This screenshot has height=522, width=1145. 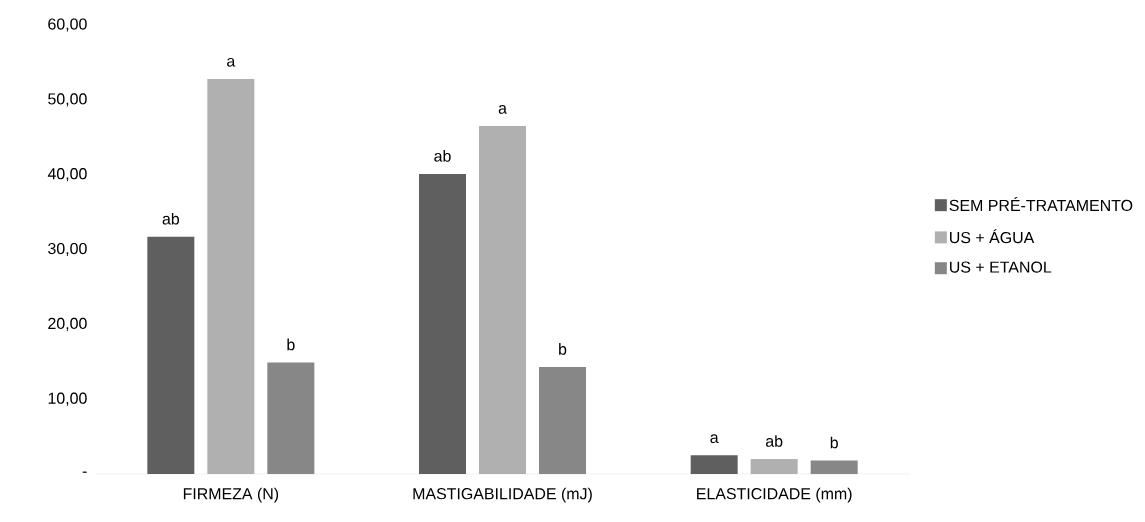 What do you see at coordinates (67, 25) in the screenshot?
I see `y-tick-label: 60,00` at bounding box center [67, 25].